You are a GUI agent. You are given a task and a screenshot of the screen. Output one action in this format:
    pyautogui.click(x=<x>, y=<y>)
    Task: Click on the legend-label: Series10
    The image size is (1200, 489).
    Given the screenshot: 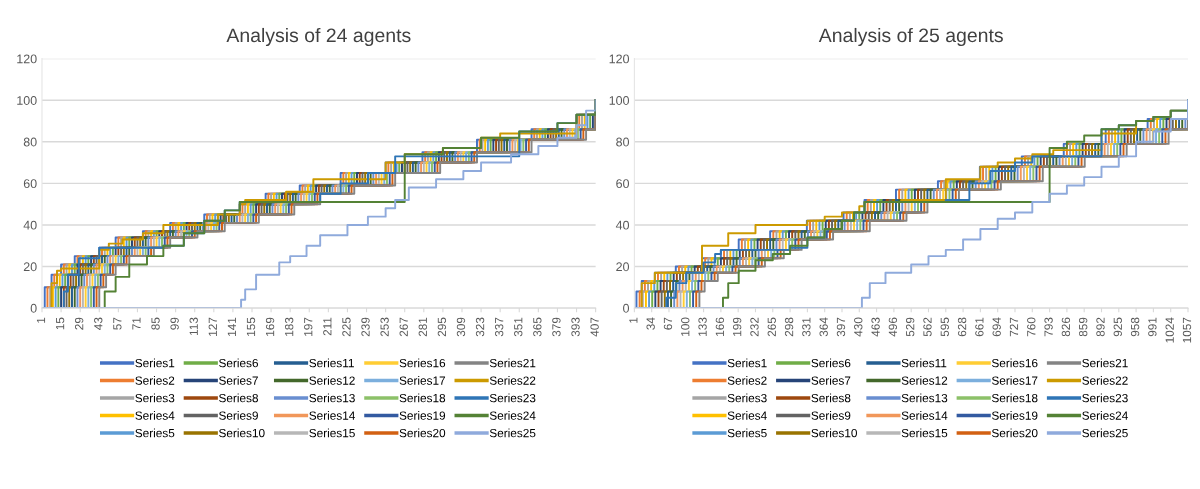 What is the action you would take?
    pyautogui.click(x=834, y=433)
    